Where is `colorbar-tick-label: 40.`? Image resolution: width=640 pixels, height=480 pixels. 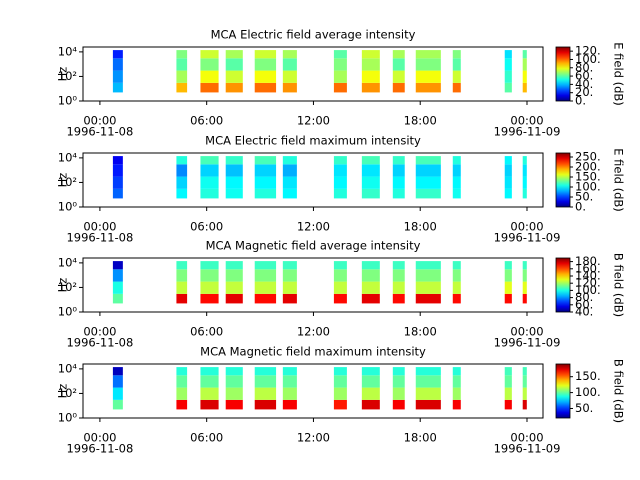
colorbar-tick-label: 40. is located at coordinates (584, 312).